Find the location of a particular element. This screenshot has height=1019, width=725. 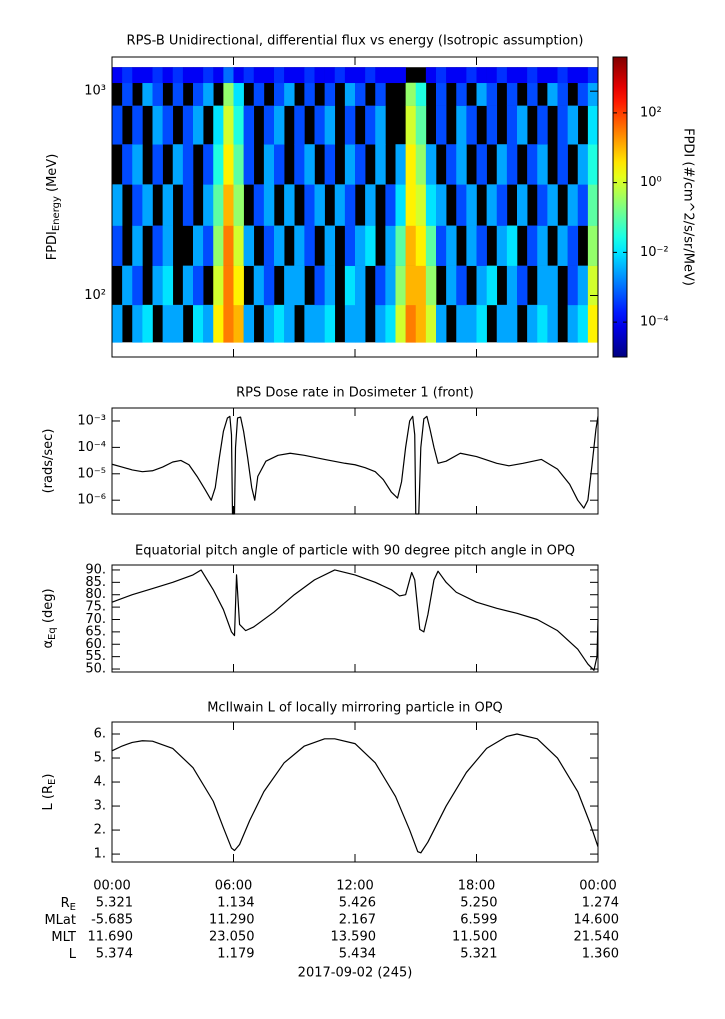

ephemeris-row-label-sub: E is located at coordinates (73, 907).